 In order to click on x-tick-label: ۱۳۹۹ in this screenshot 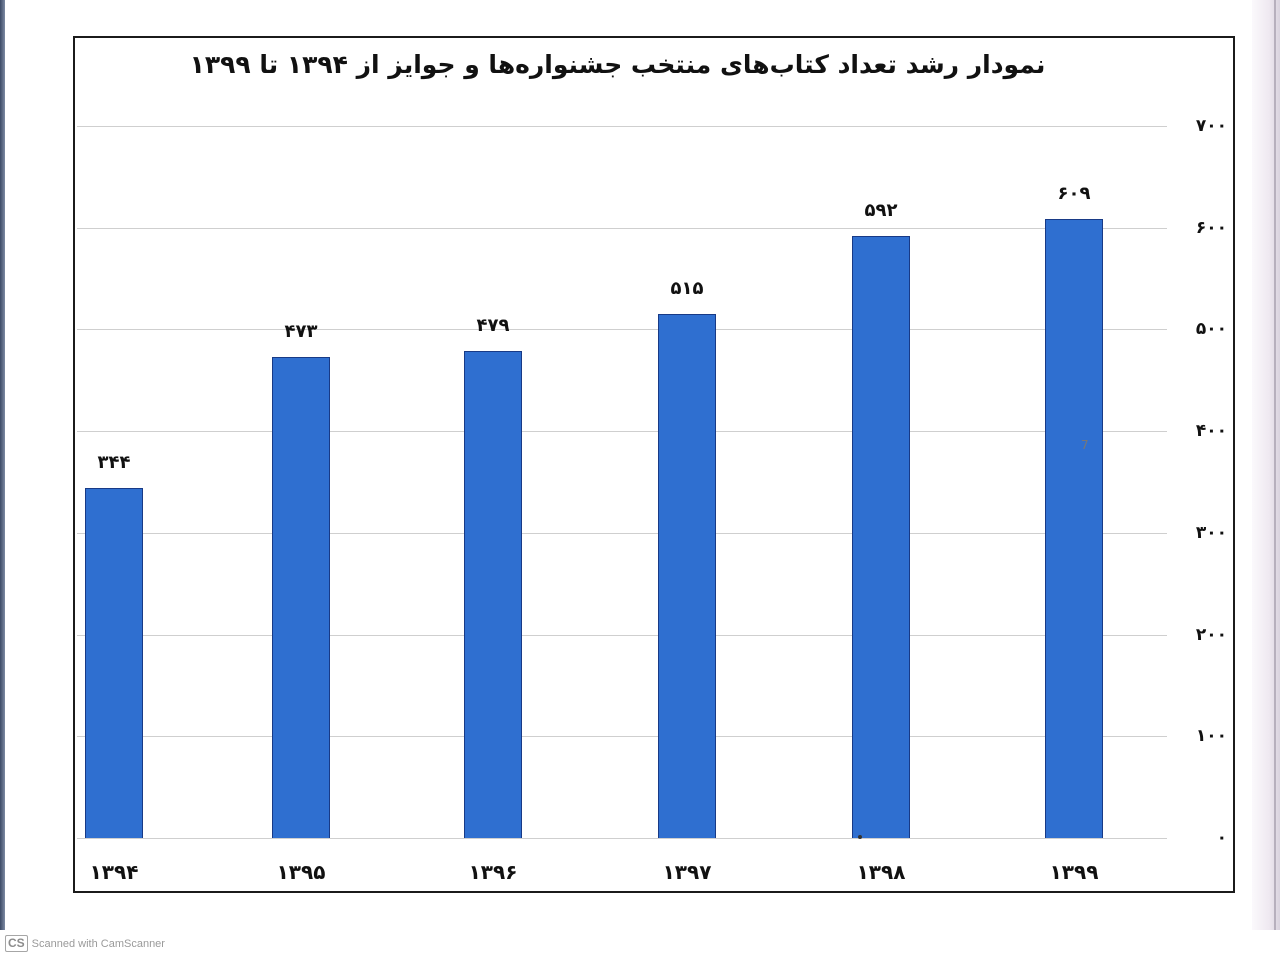, I will do `click(1074, 872)`.